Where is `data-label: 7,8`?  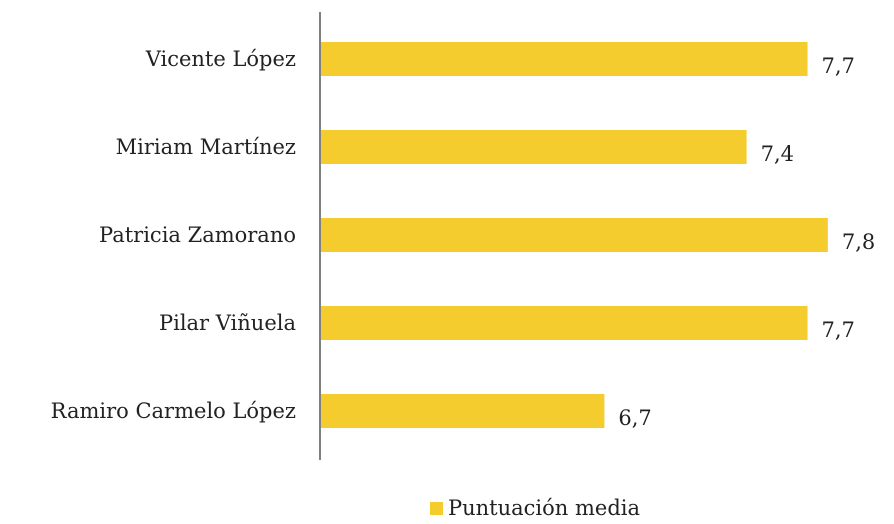
data-label: 7,8 is located at coordinates (858, 242).